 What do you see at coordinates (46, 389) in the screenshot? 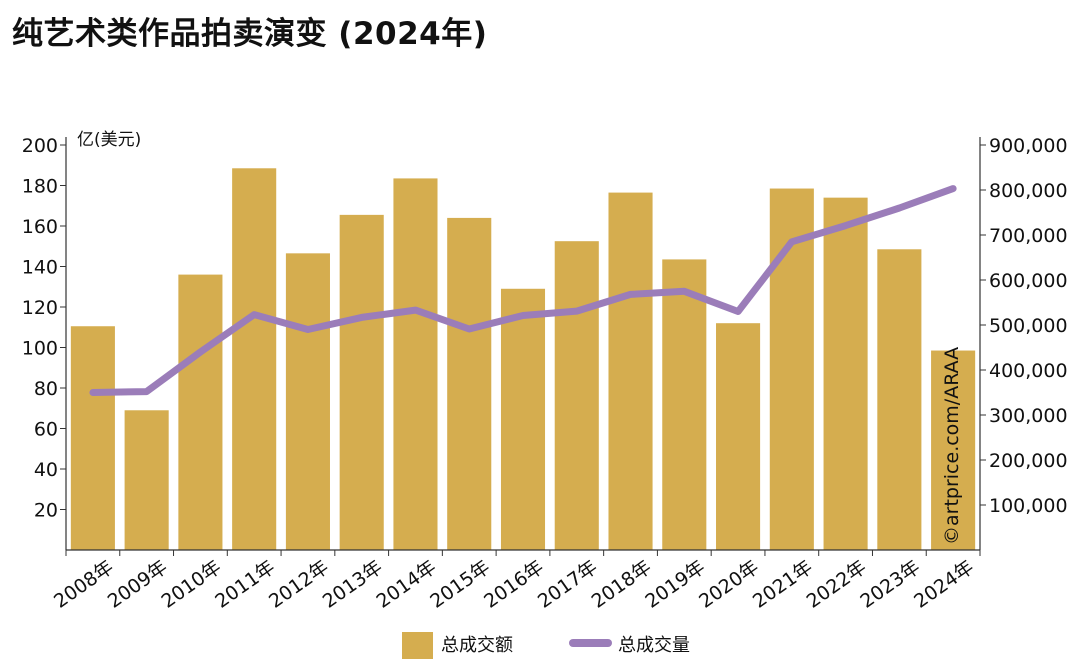
I see `left-tick-label: 80` at bounding box center [46, 389].